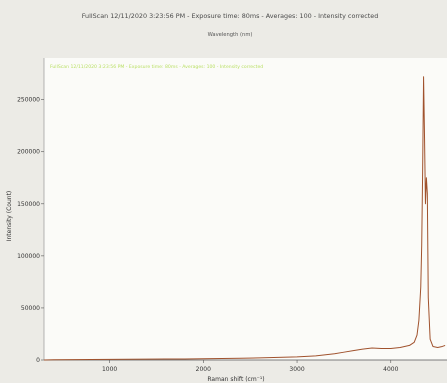  I want to click on y-tick-label: 200000, so click(28, 152).